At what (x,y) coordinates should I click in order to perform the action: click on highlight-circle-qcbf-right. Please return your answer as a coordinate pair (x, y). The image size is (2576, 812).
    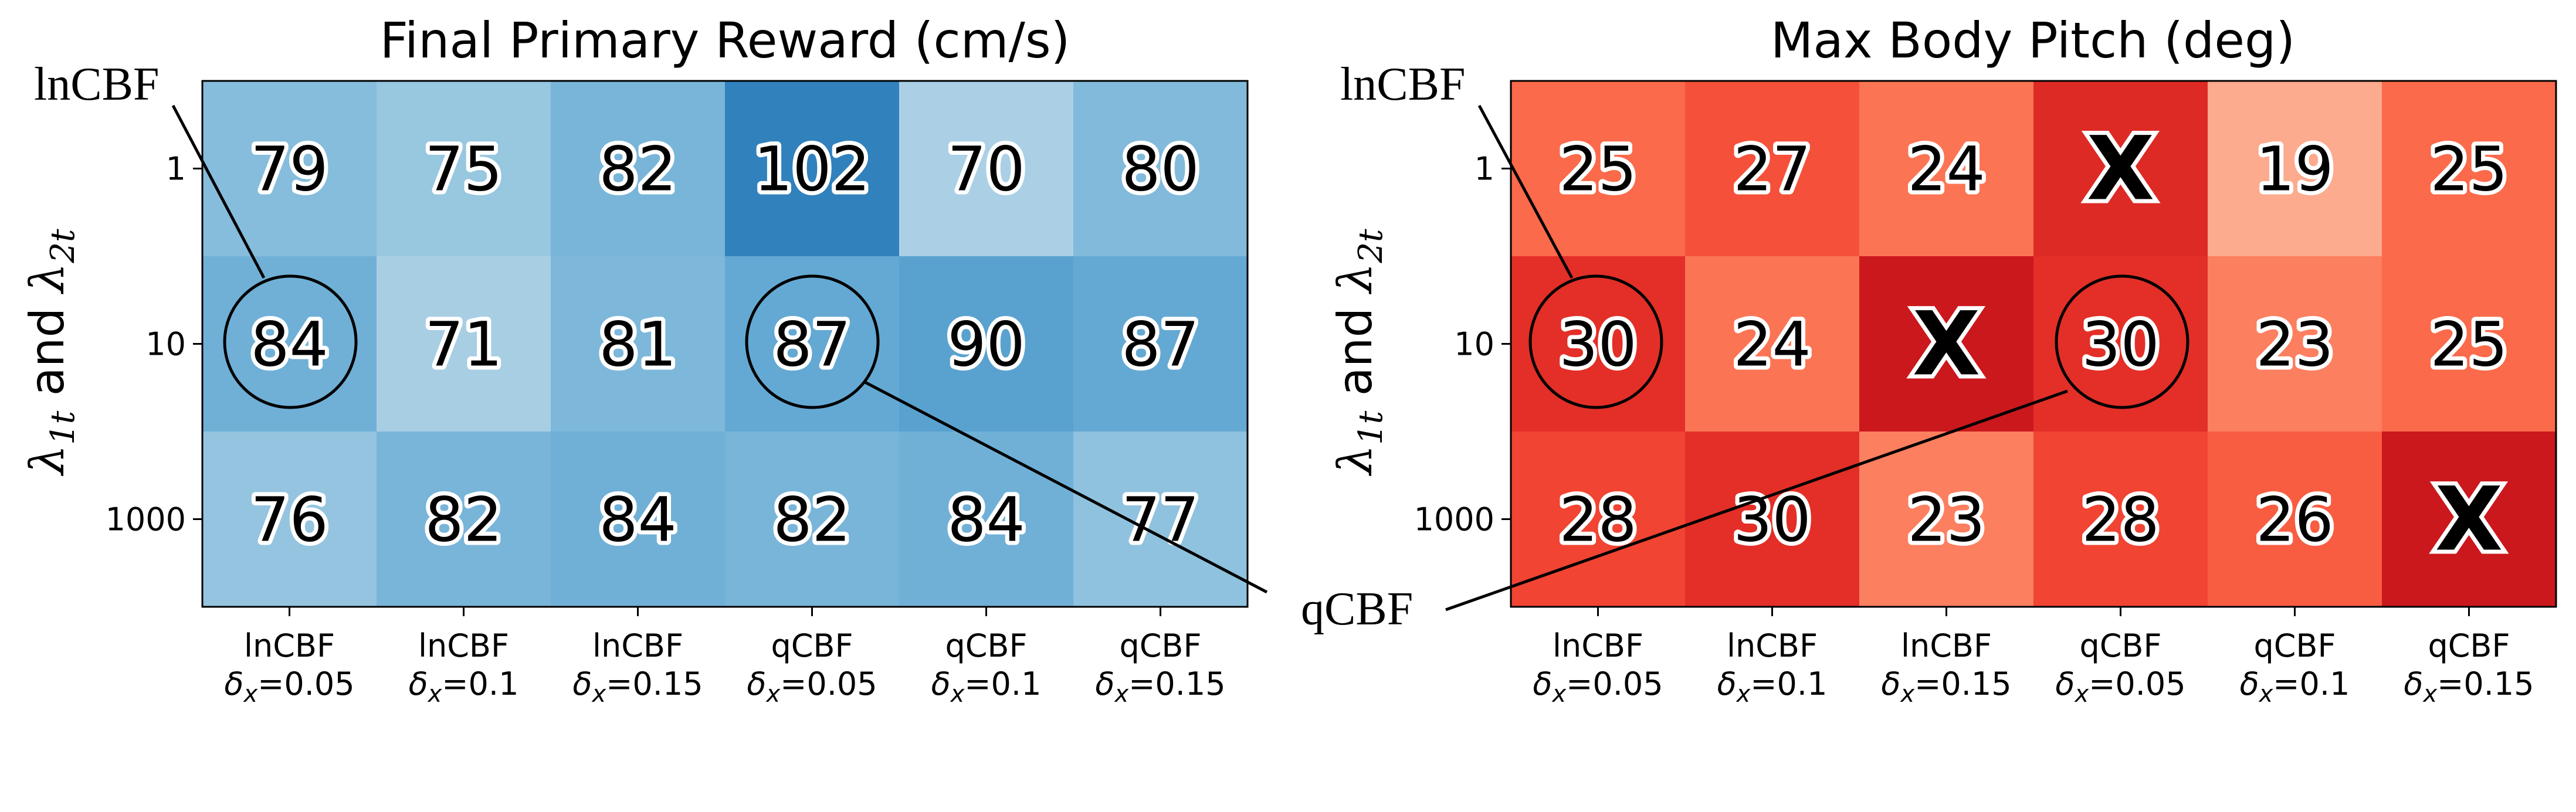
    Looking at the image, I should click on (2122, 341).